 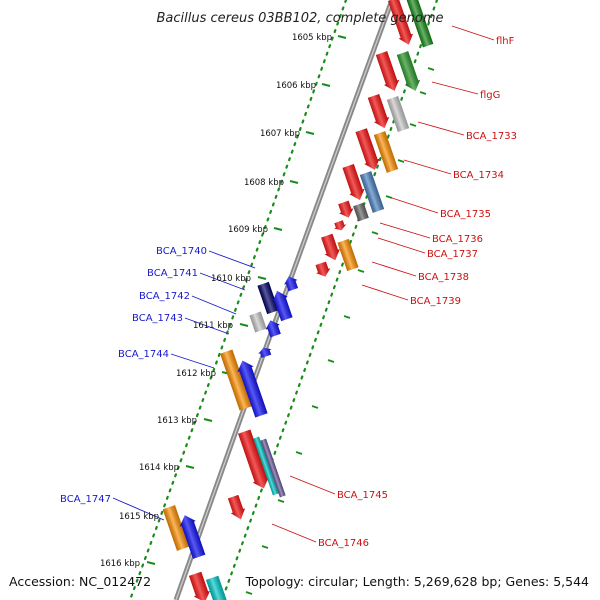 What do you see at coordinates (172, 273) in the screenshot?
I see `gene-label-BCA_1741: BCA_1741` at bounding box center [172, 273].